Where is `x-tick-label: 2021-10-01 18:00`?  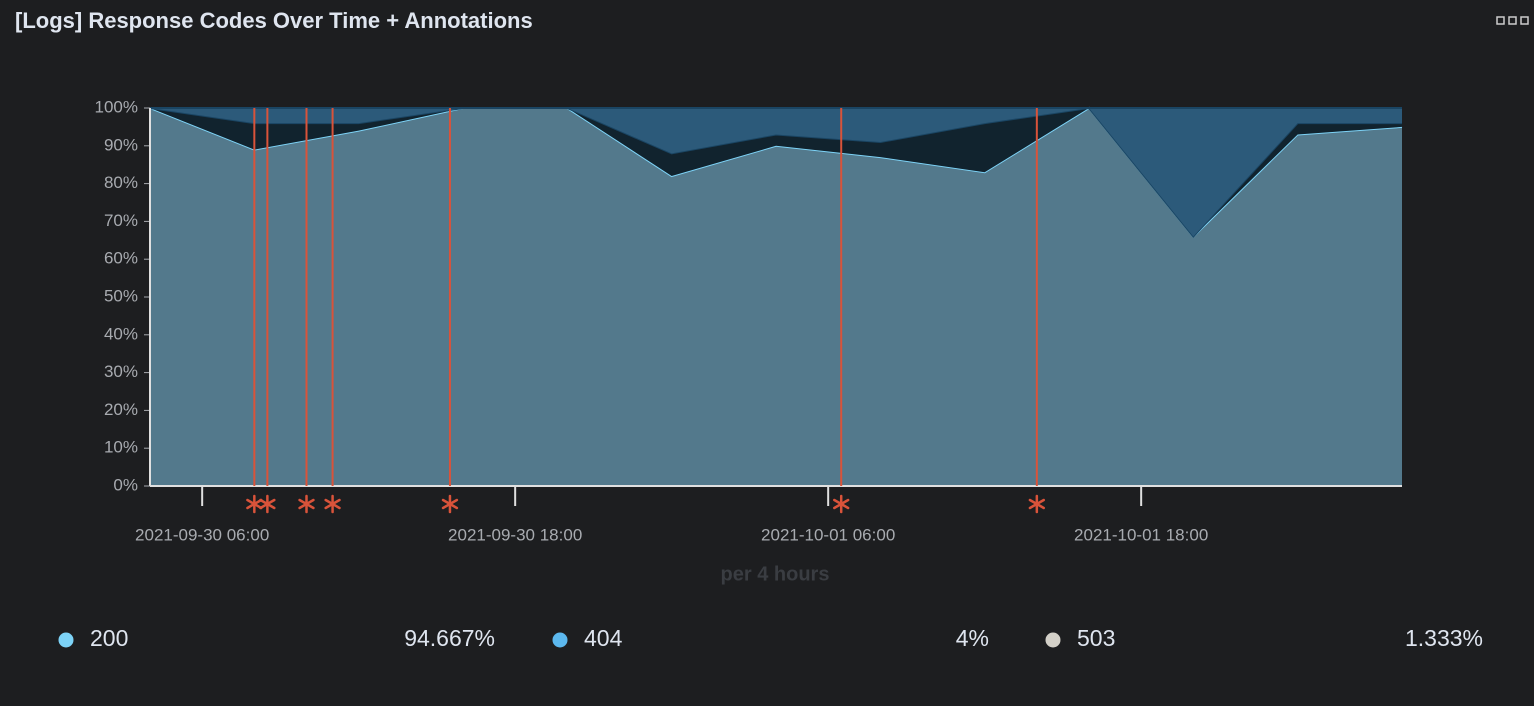 x-tick-label: 2021-10-01 18:00 is located at coordinates (1141, 534).